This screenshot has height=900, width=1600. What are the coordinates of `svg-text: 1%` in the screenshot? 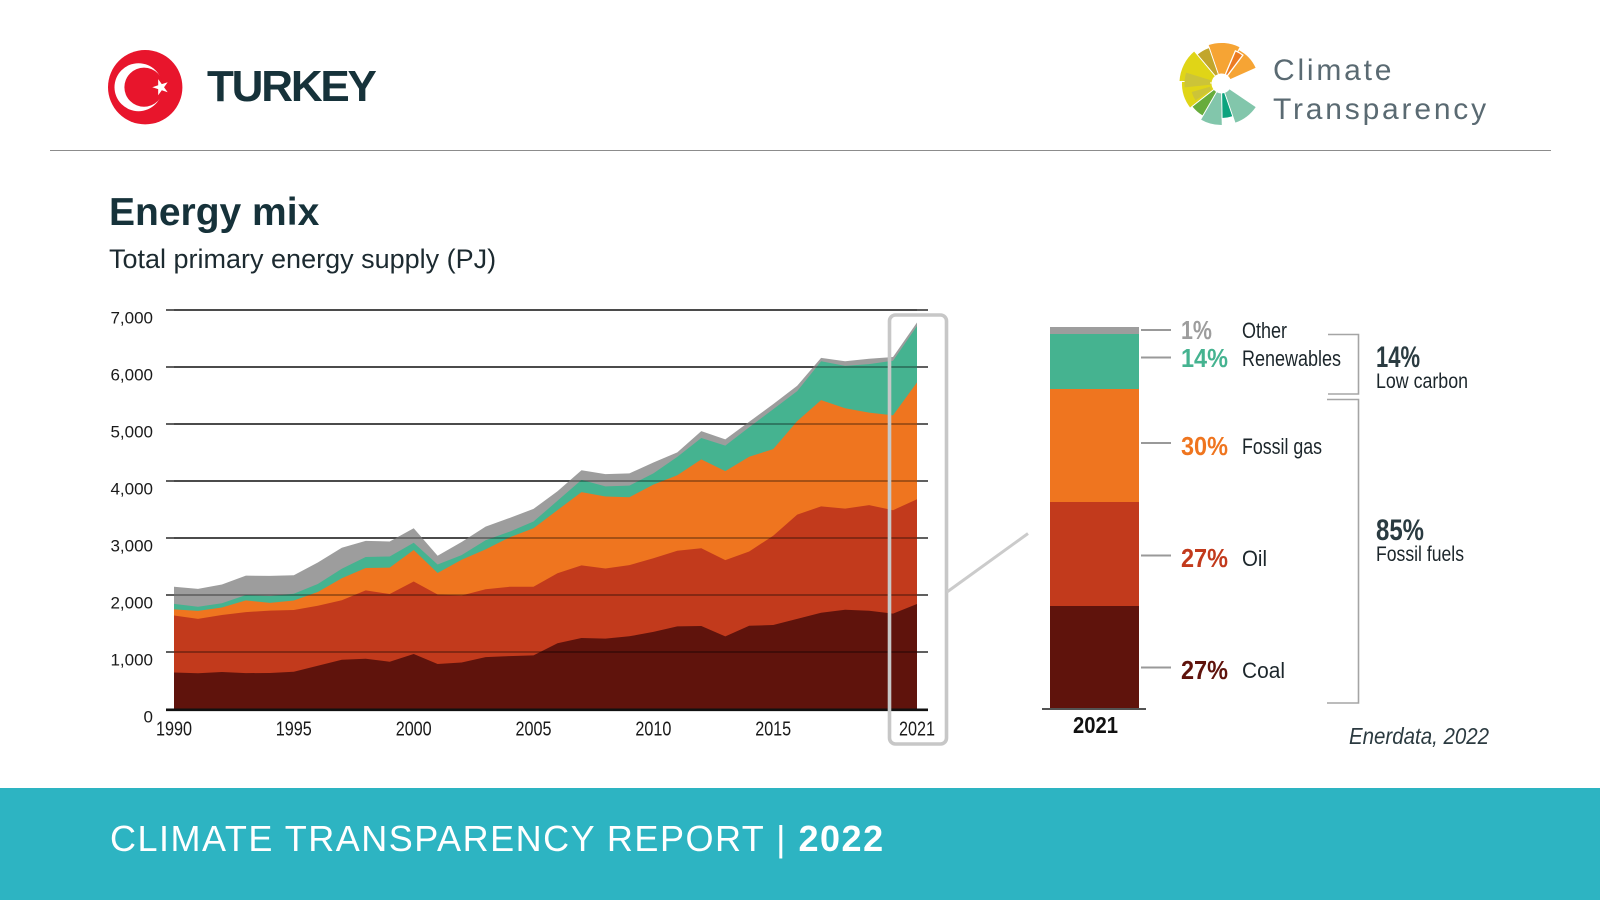 It's located at (1196, 330).